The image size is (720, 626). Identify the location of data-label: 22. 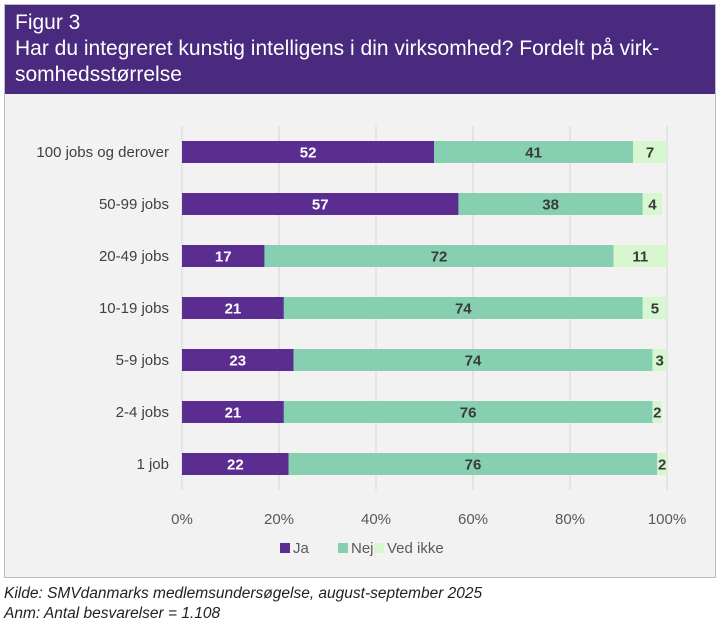
(235, 465).